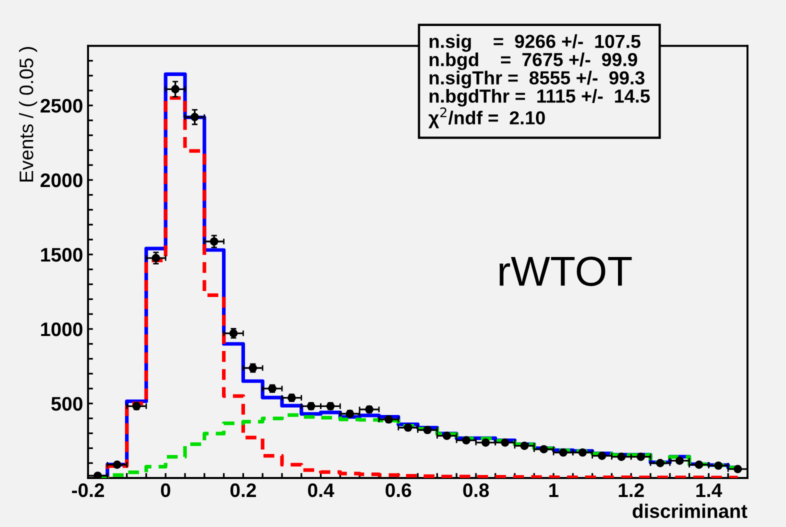 The width and height of the screenshot is (786, 527). Describe the element at coordinates (88, 490) in the screenshot. I see `x-tick-label: -0.2` at that location.